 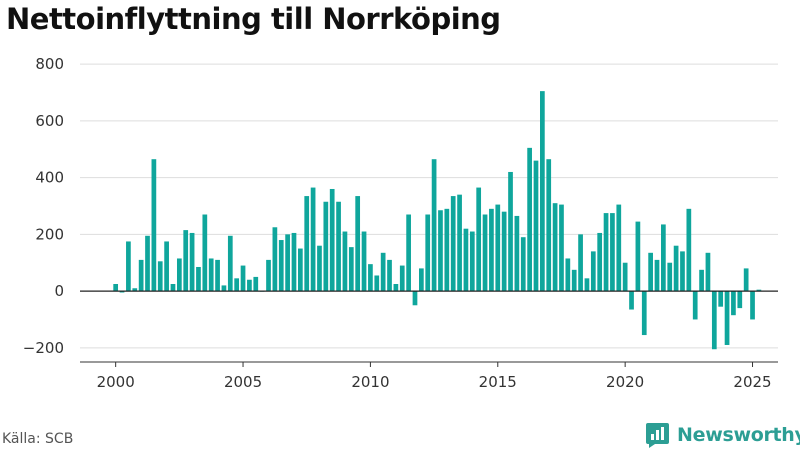 I want to click on source-note: Källa: SCB, so click(x=38, y=439).